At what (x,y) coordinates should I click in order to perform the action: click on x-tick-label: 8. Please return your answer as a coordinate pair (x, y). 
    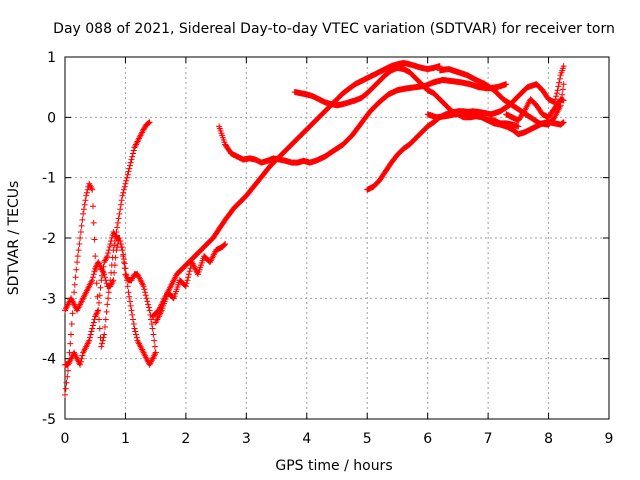
    Looking at the image, I should click on (548, 439).